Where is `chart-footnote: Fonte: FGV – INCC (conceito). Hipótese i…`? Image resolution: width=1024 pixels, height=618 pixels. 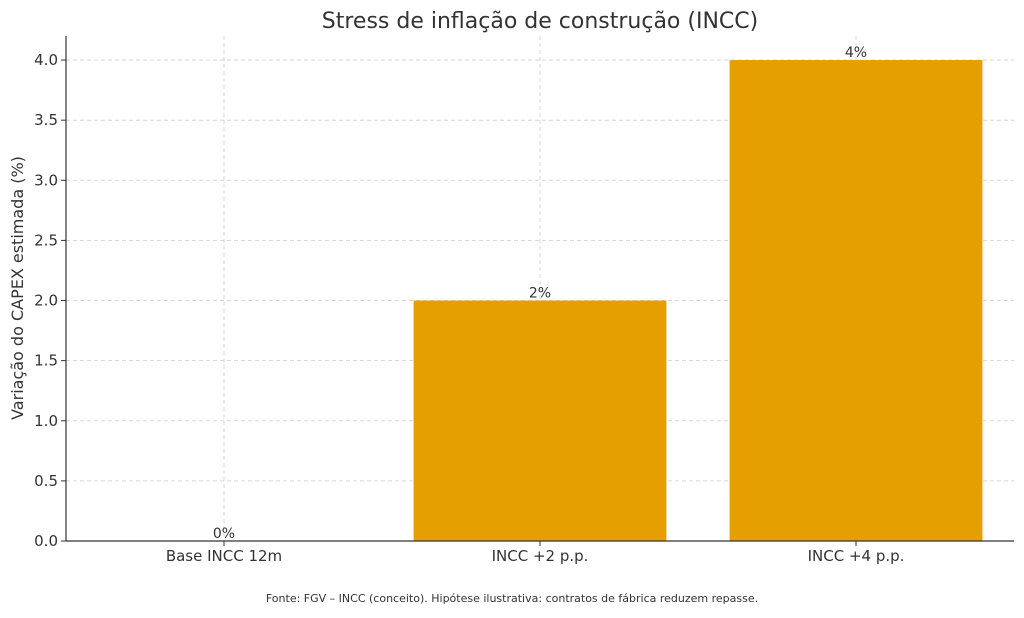
chart-footnote: Fonte: FGV – INCC (conceito). Hipótese i… is located at coordinates (512, 598).